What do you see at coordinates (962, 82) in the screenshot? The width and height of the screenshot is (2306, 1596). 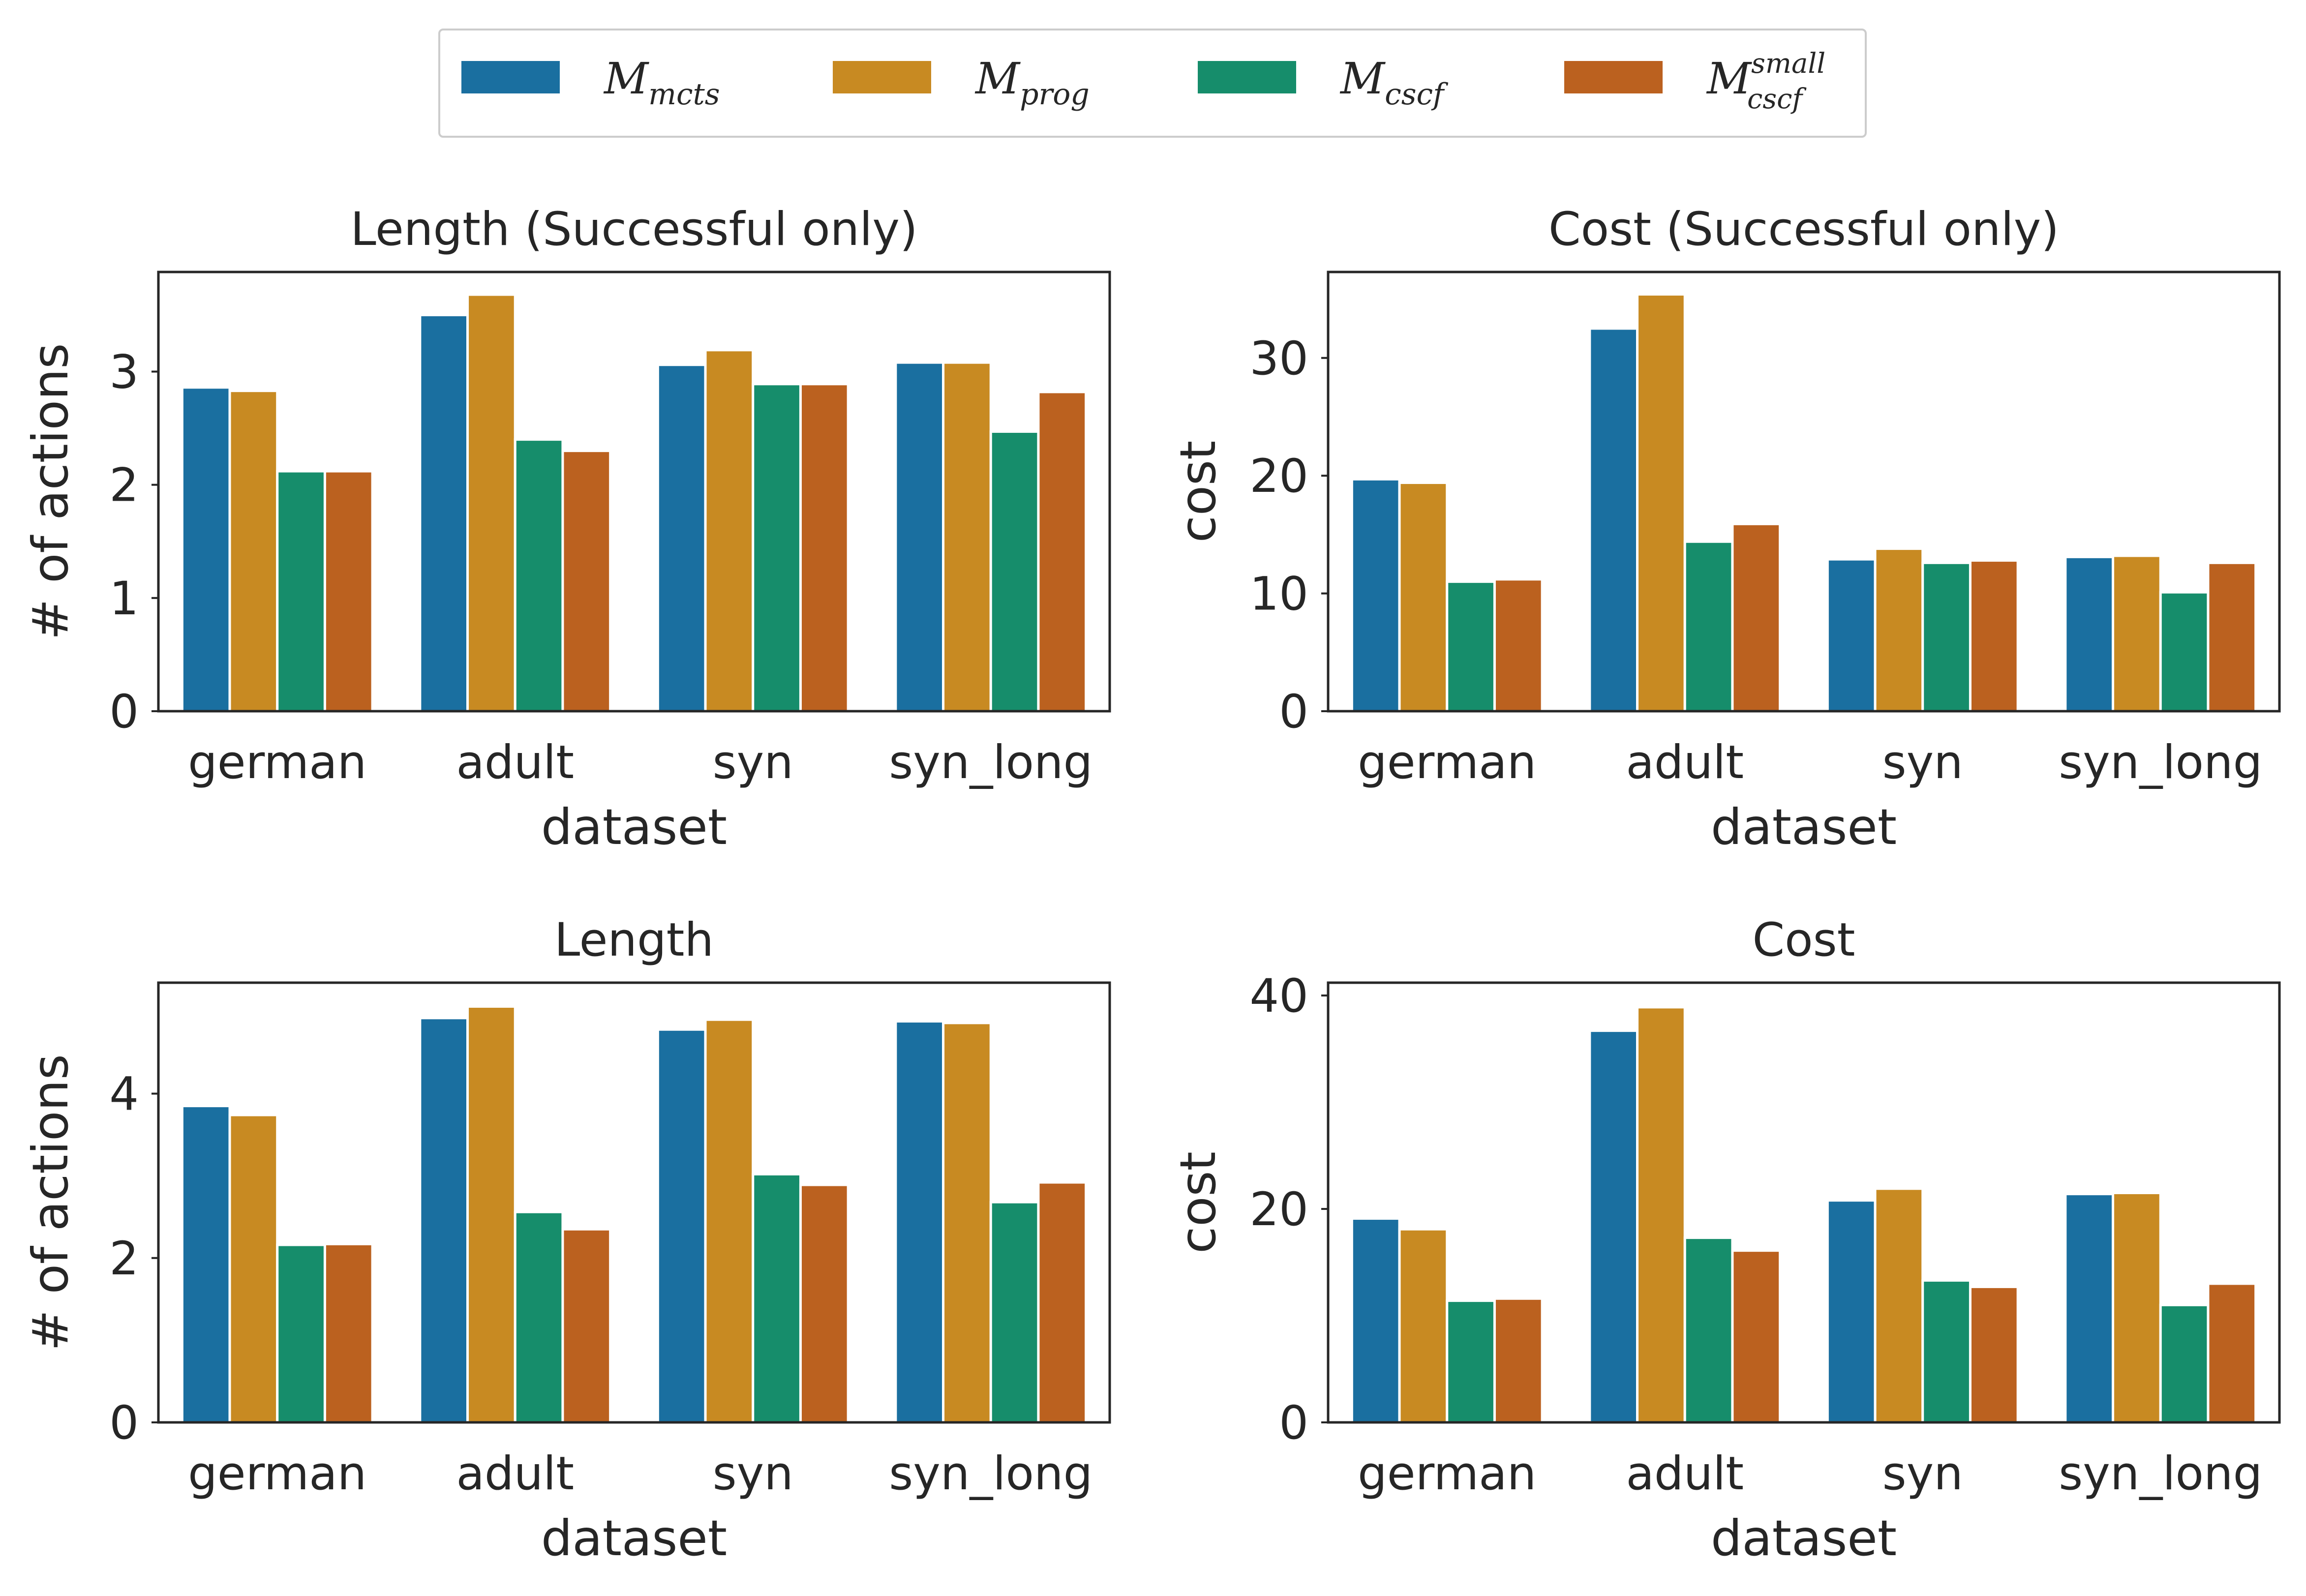 I see `legend-item-prog: Mprog` at bounding box center [962, 82].